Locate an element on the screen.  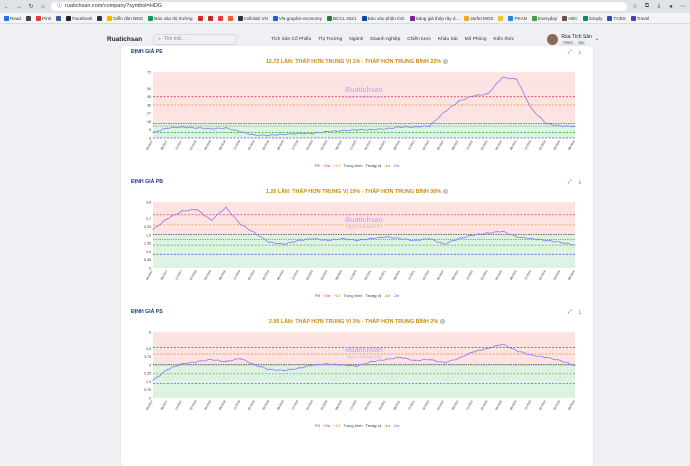
bookmark-item: Jarfet MOS is located at coordinates (478, 18).